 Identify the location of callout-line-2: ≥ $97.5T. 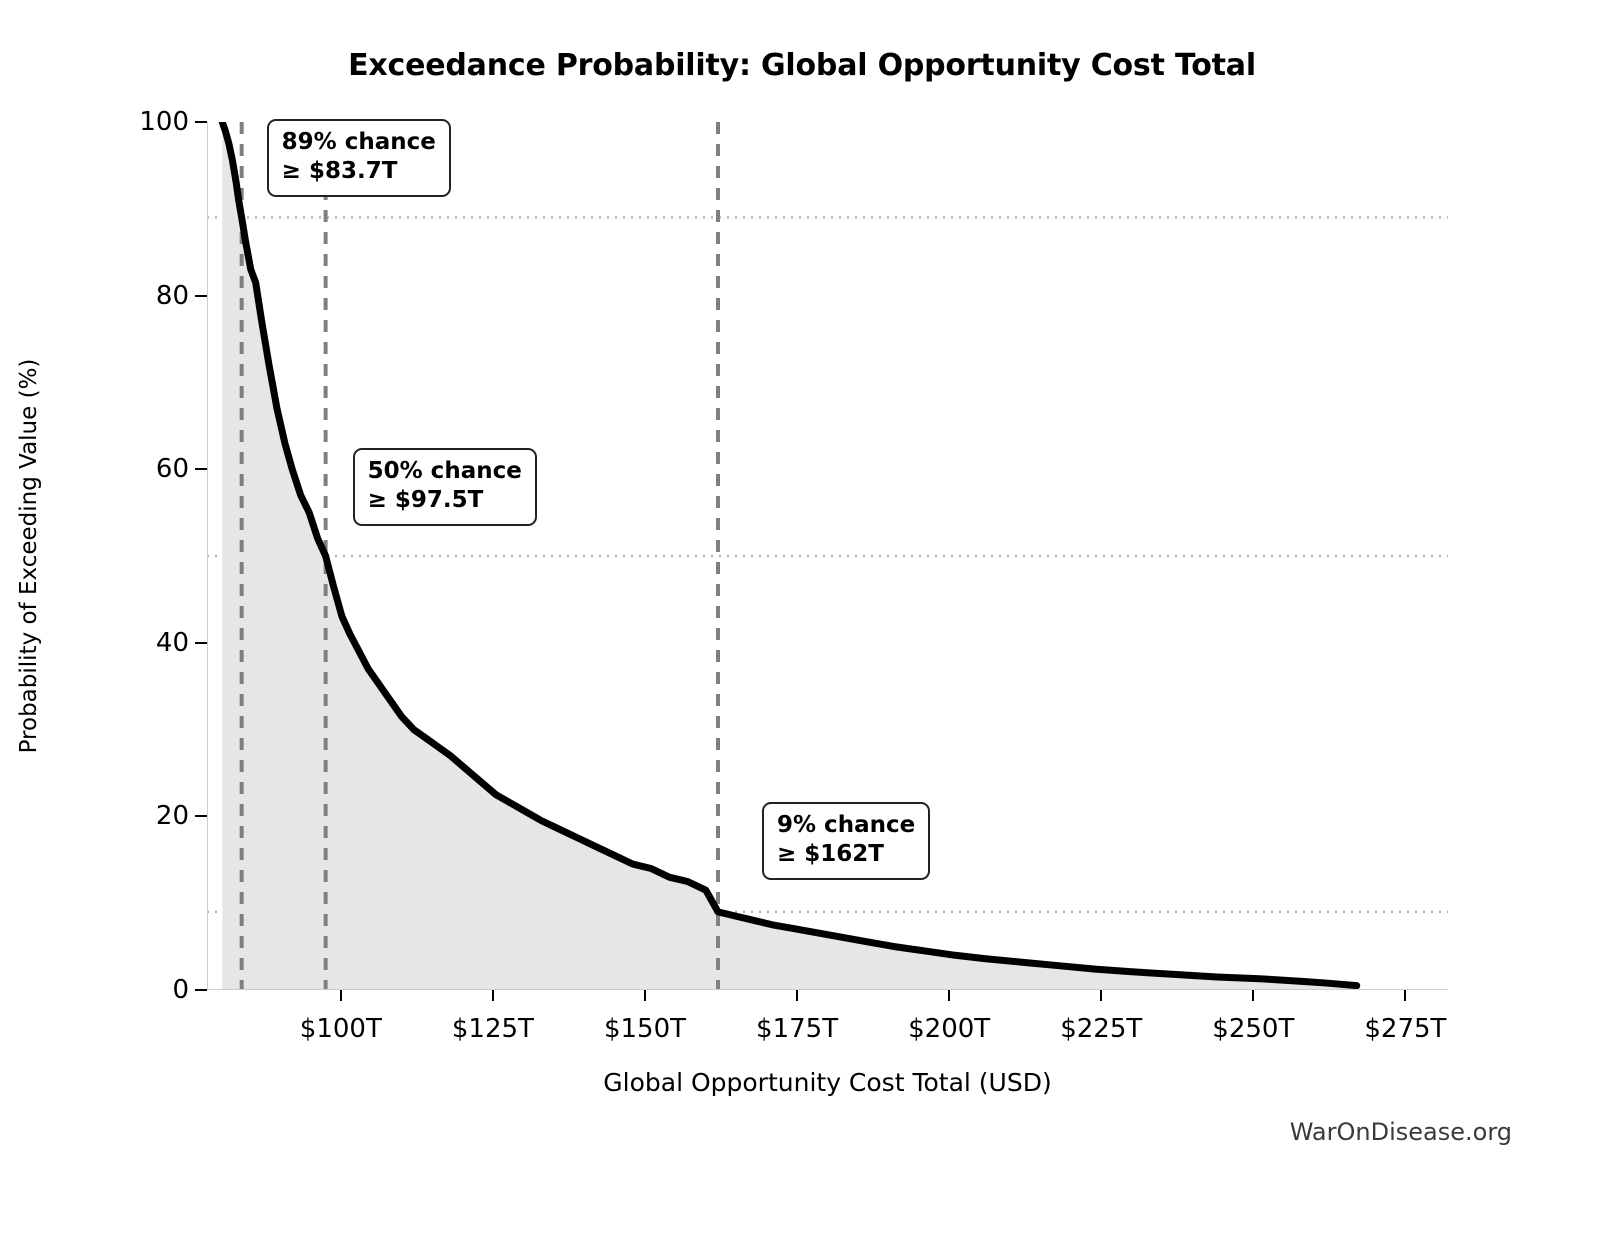
(425, 499).